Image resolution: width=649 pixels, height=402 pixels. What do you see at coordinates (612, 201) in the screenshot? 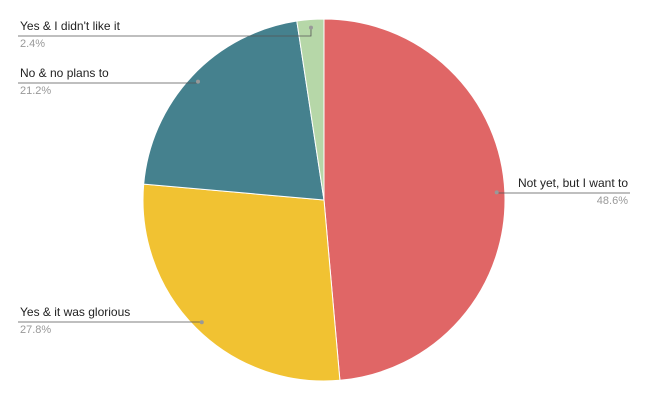
I see `value-label: 48.6%` at bounding box center [612, 201].